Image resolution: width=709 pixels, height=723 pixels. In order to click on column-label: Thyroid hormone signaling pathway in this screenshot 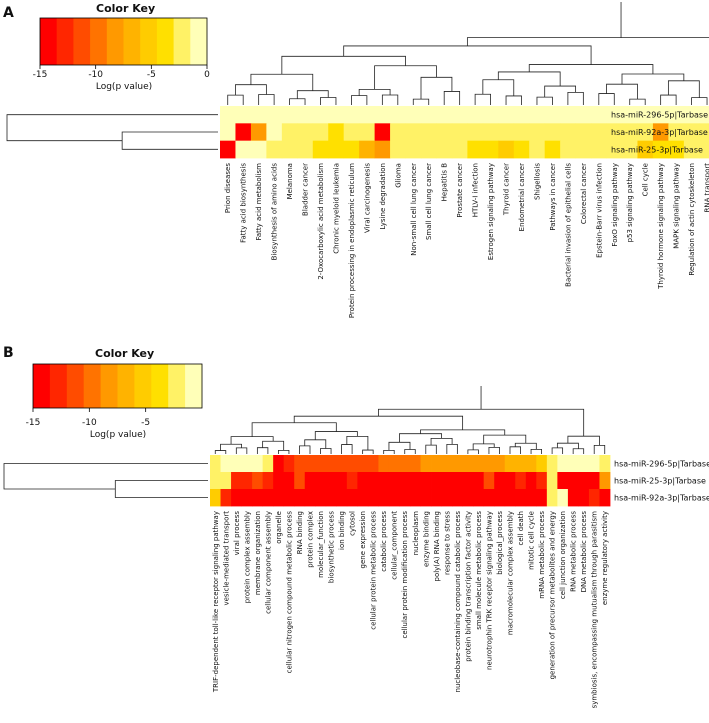, I will do `click(661, 226)`.